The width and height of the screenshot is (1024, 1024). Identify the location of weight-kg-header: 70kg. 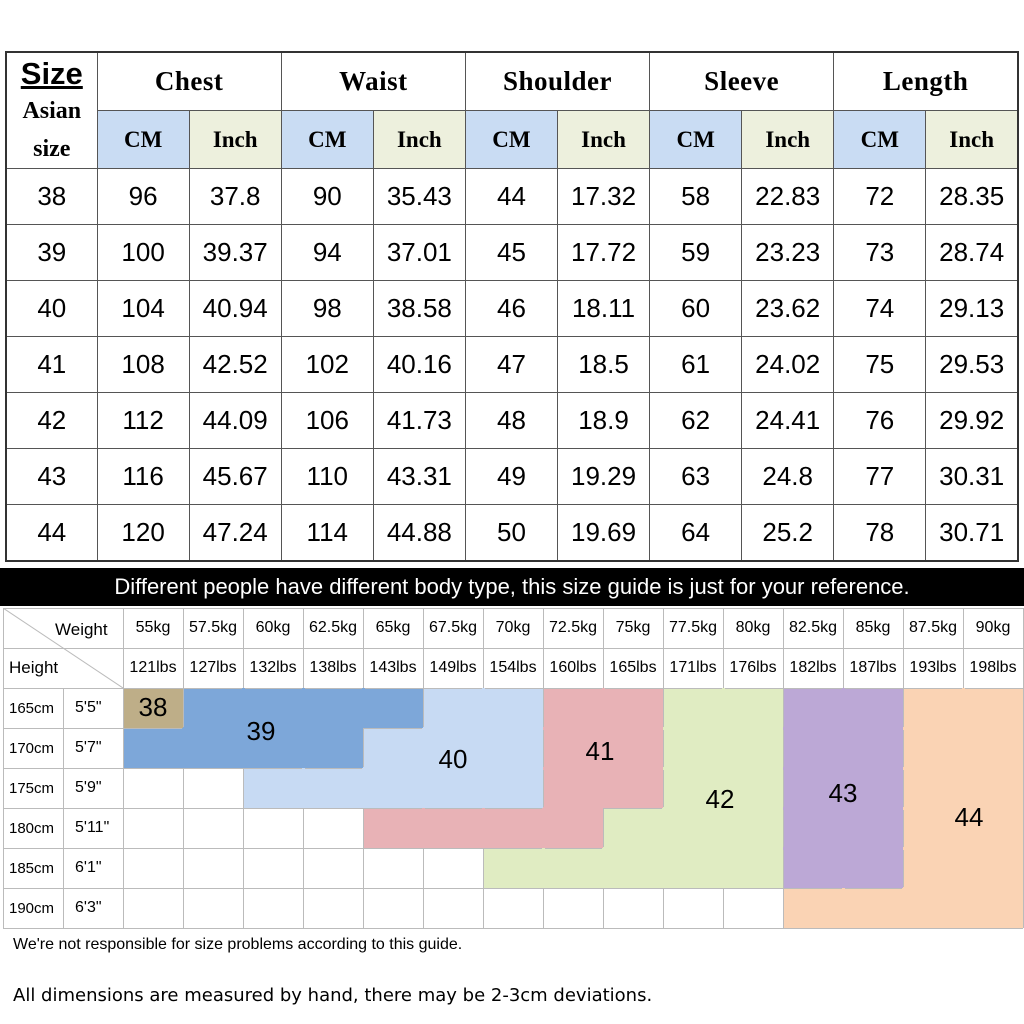
(513, 627).